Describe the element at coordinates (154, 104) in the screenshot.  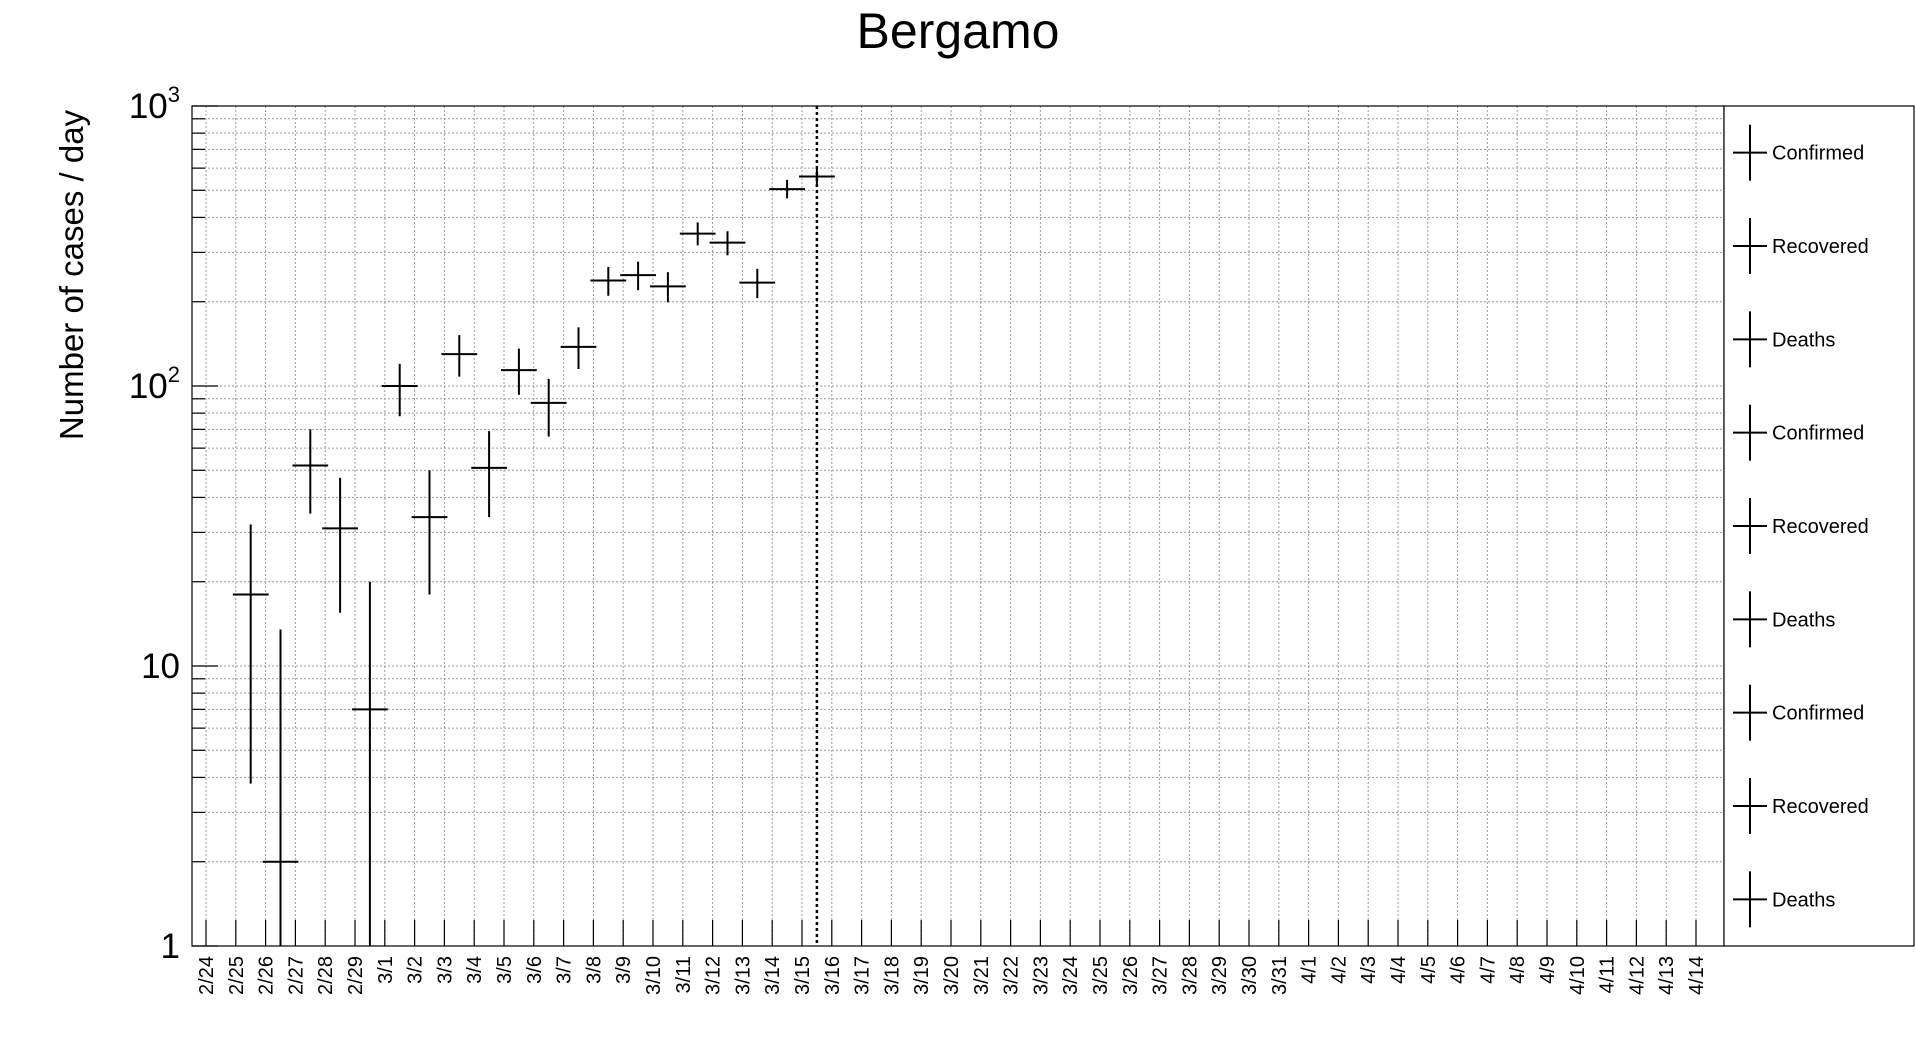
I see `y-tick-label: 10³` at that location.